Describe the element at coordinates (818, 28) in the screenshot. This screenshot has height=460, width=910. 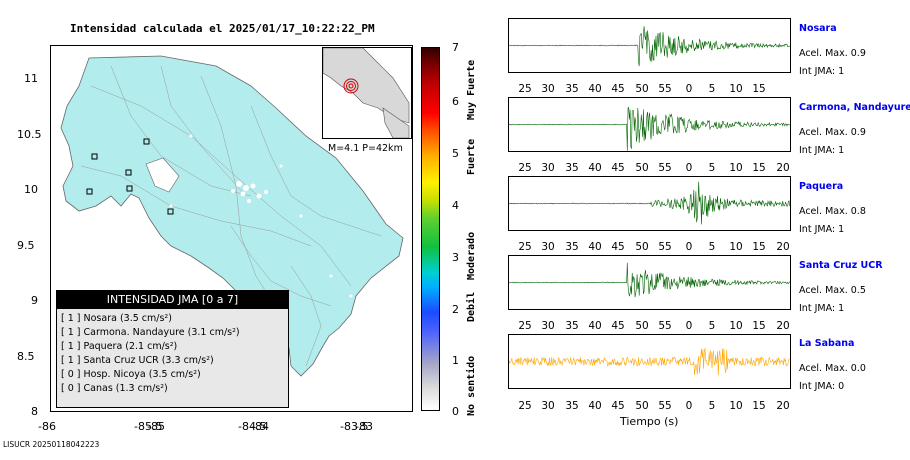
I see `station-name: Nosara` at that location.